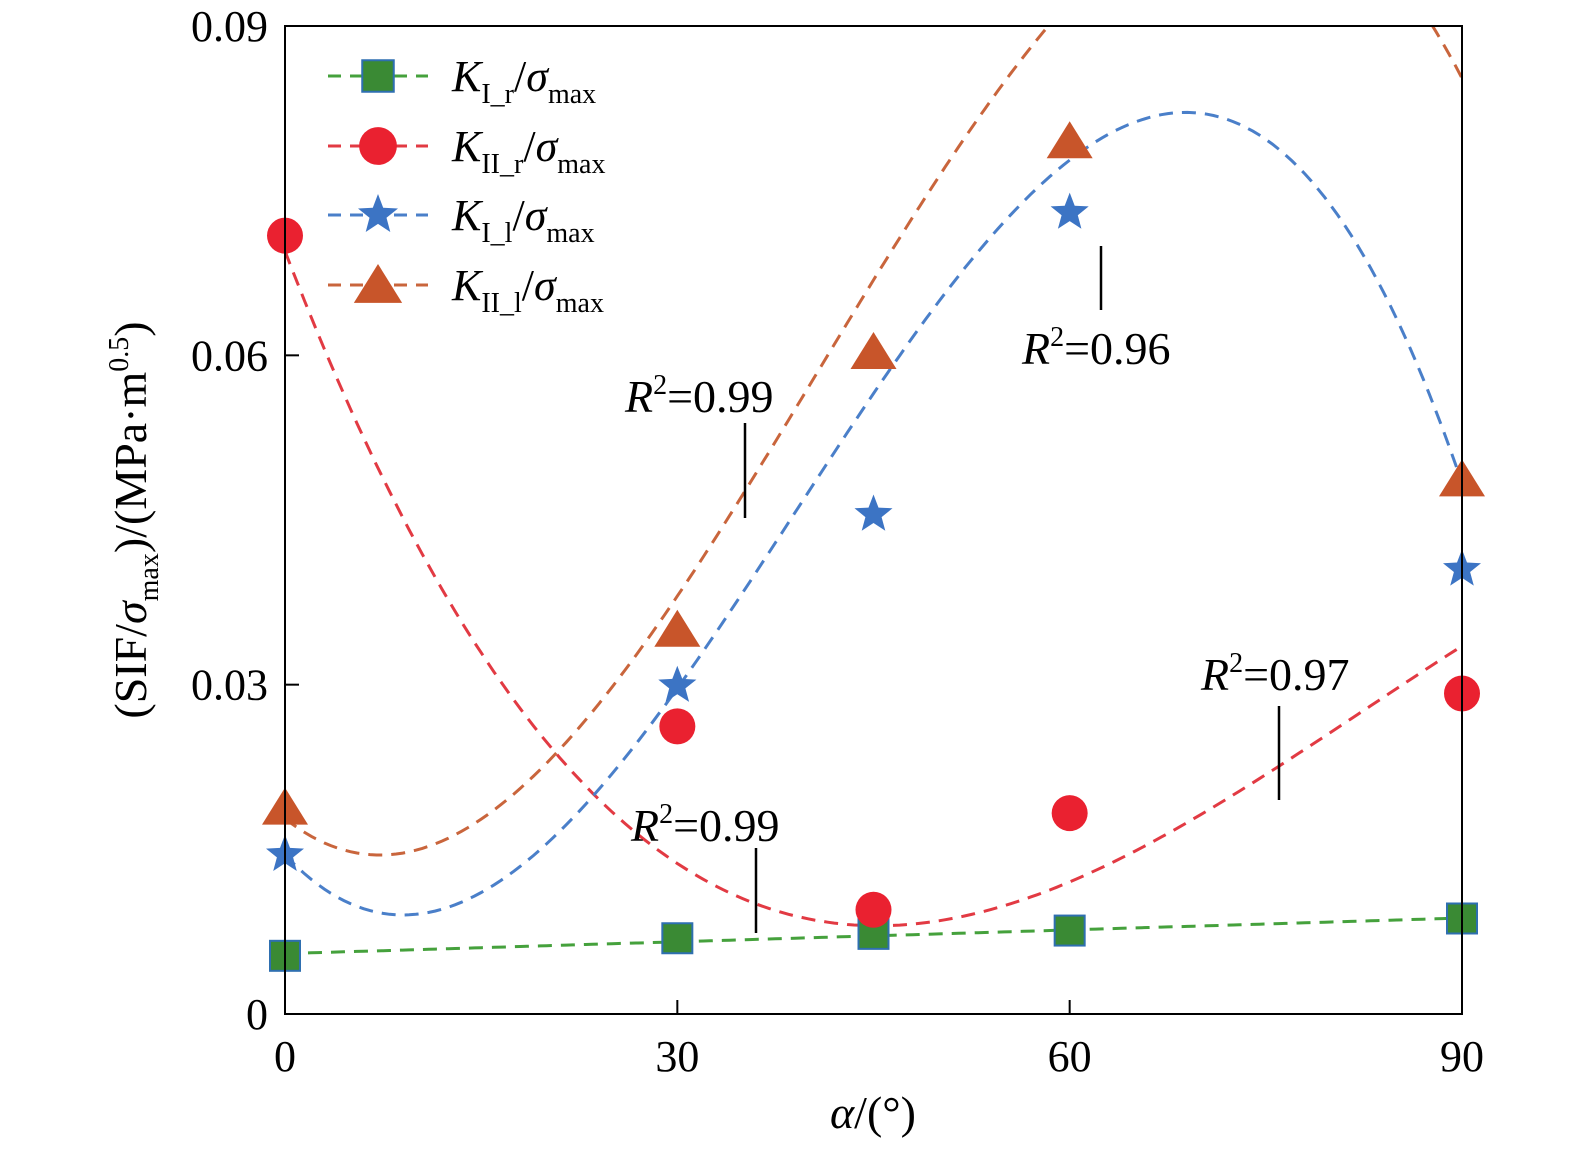  What do you see at coordinates (527, 290) in the screenshot?
I see `legend-label-KII_l: KII_l/σmax` at bounding box center [527, 290].